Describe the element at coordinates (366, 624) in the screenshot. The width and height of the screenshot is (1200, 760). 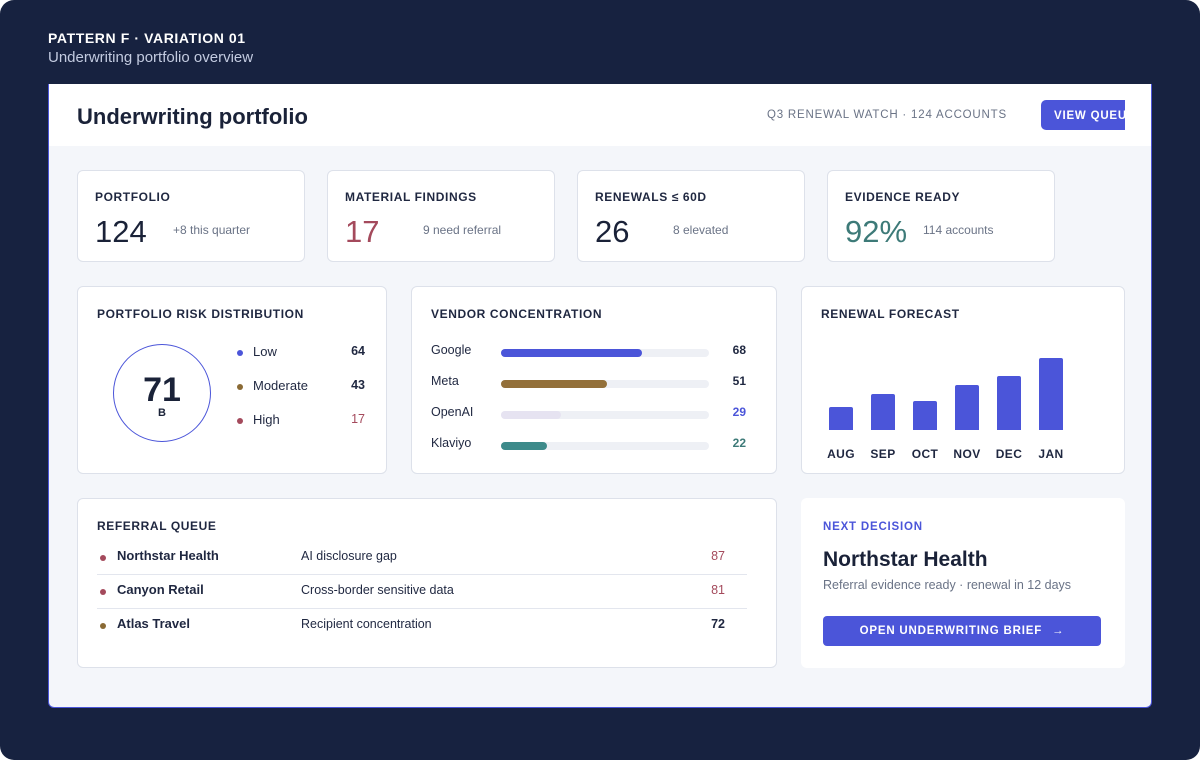
I see `queue-issue: Recipient concentration` at that location.